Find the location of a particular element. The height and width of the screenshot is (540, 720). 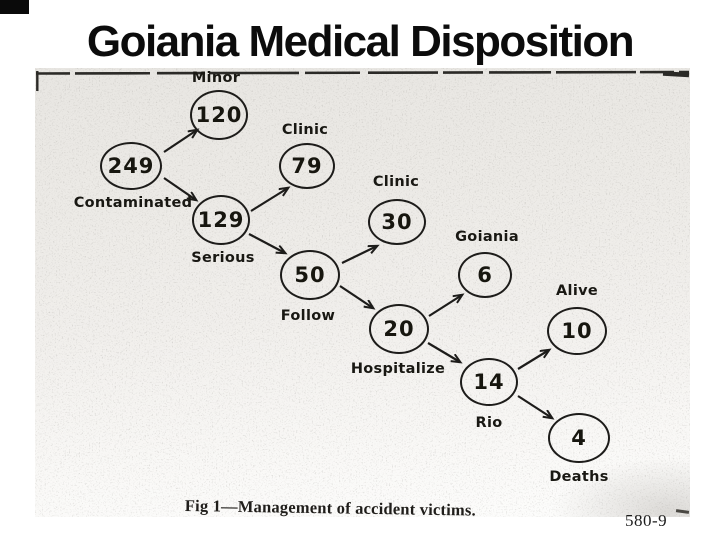

corner-mark is located at coordinates (14, 7).